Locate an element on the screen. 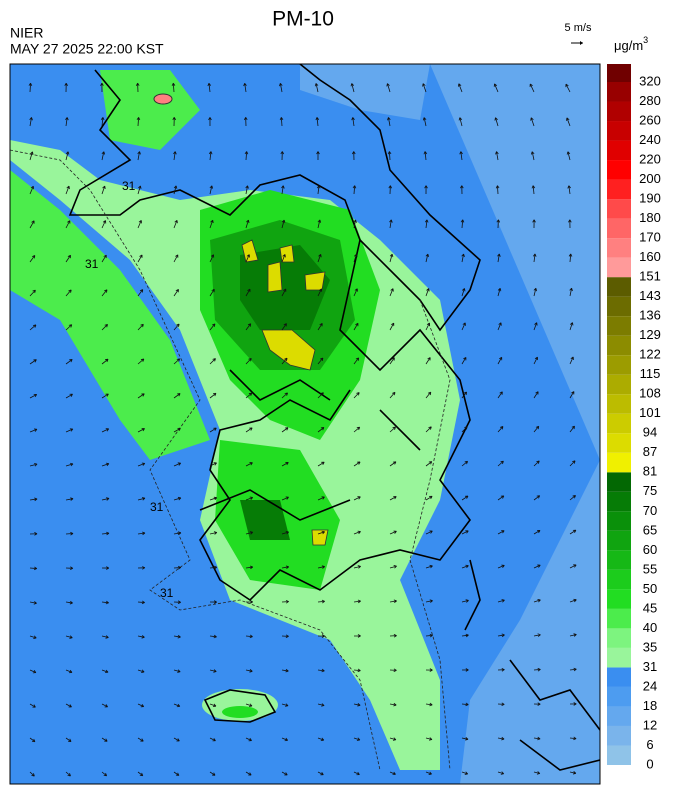 This screenshot has height=800, width=673. colorbar-label: 6 is located at coordinates (649, 744).